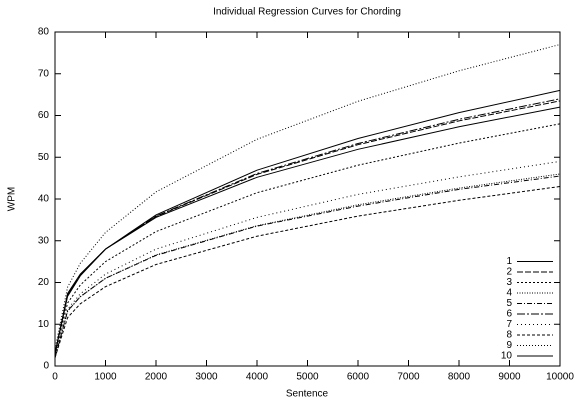 The height and width of the screenshot is (403, 578). Describe the element at coordinates (509, 261) in the screenshot. I see `legend-label: 1` at that location.